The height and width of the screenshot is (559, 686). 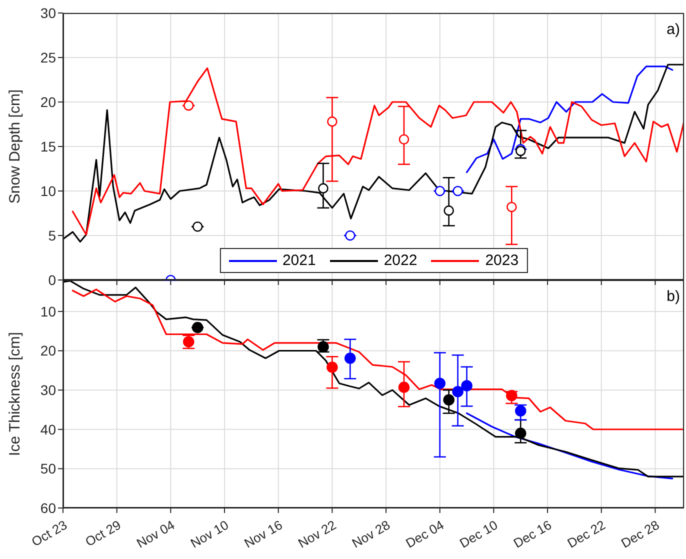 What do you see at coordinates (156, 534) in the screenshot?
I see `x-tick-label: Nov 04` at bounding box center [156, 534].